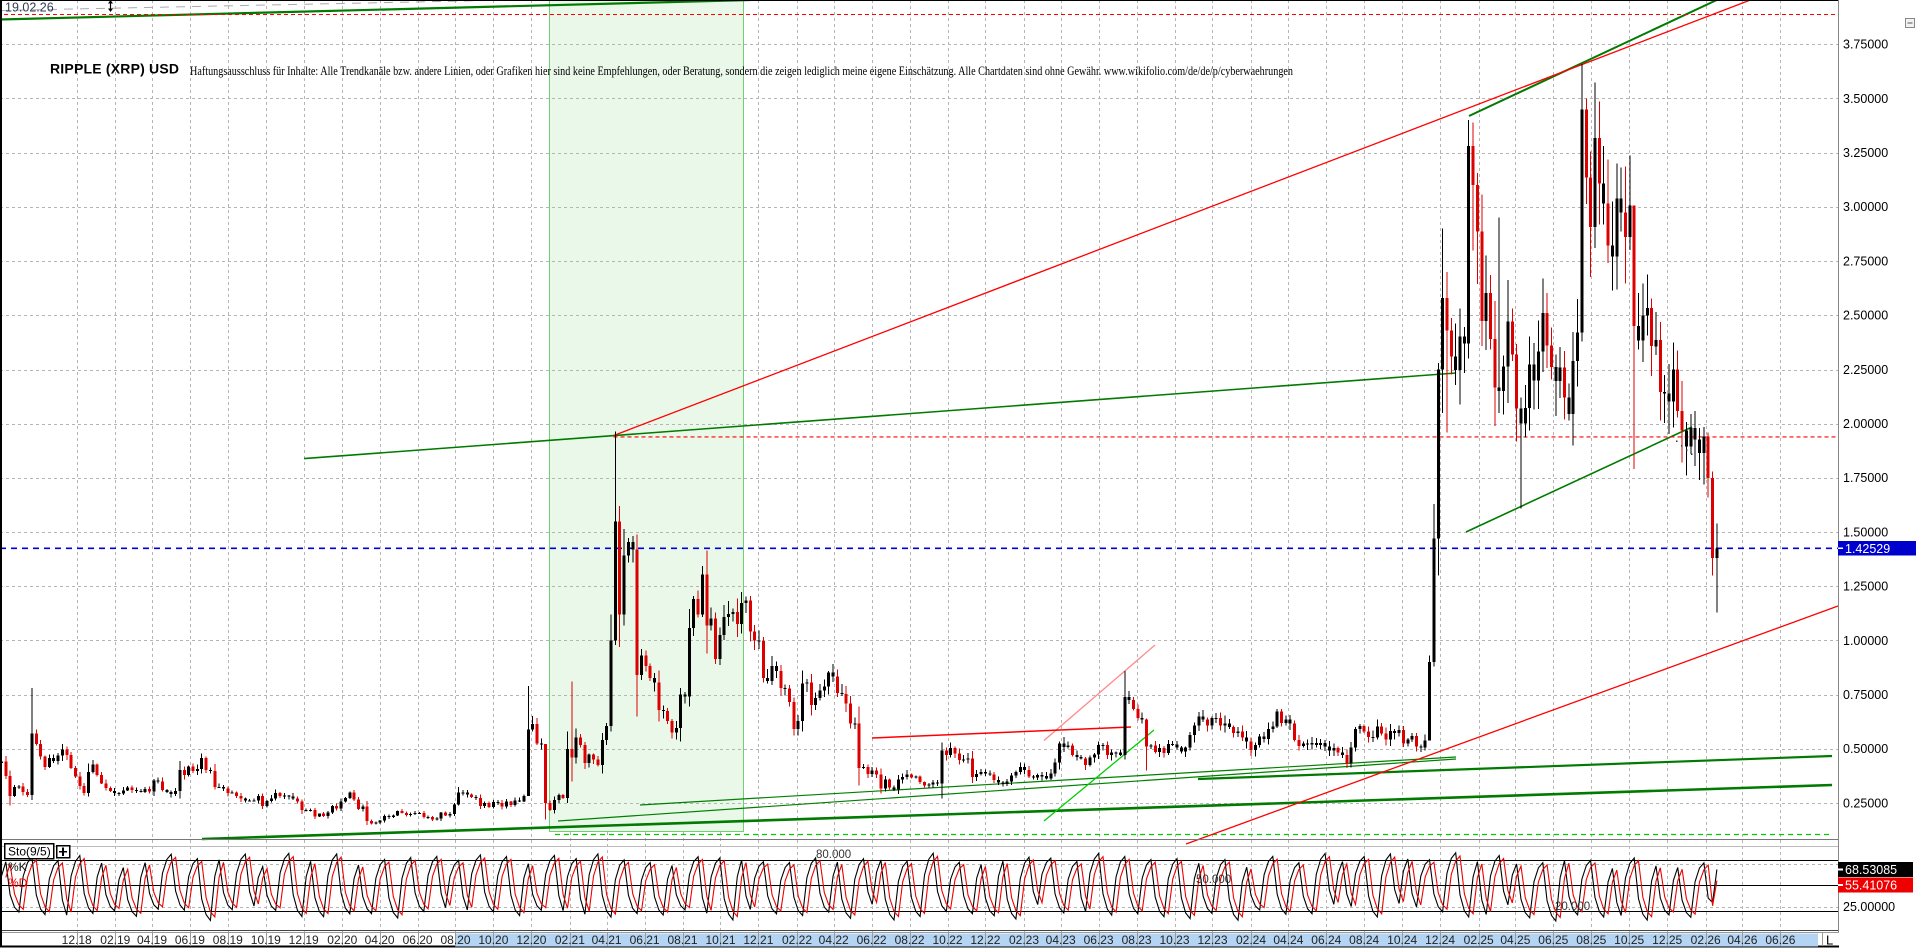 The height and width of the screenshot is (948, 1916). I want to click on svg-text: 12.25, so click(1667, 940).